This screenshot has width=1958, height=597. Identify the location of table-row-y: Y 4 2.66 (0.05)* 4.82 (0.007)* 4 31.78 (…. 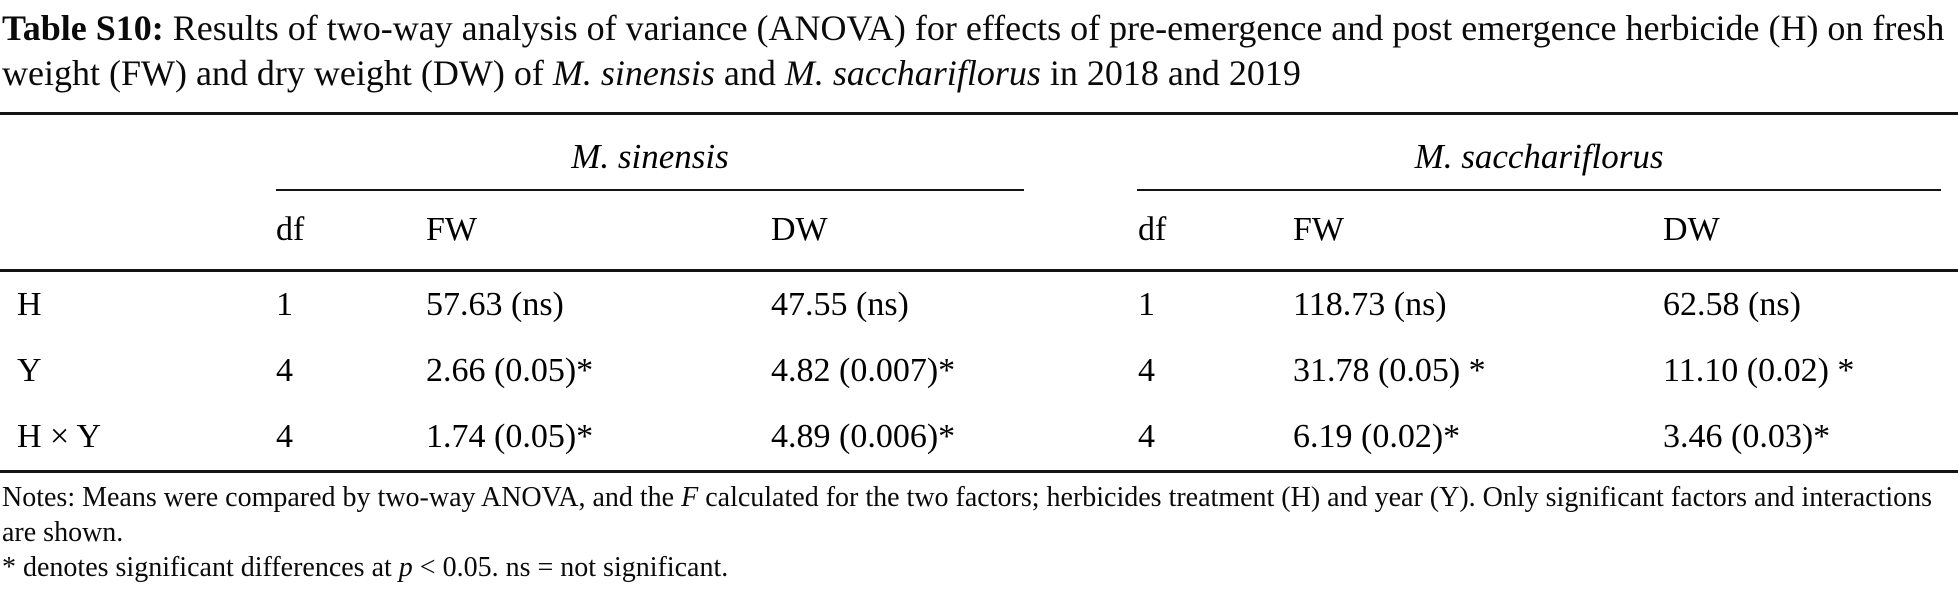
(979, 371).